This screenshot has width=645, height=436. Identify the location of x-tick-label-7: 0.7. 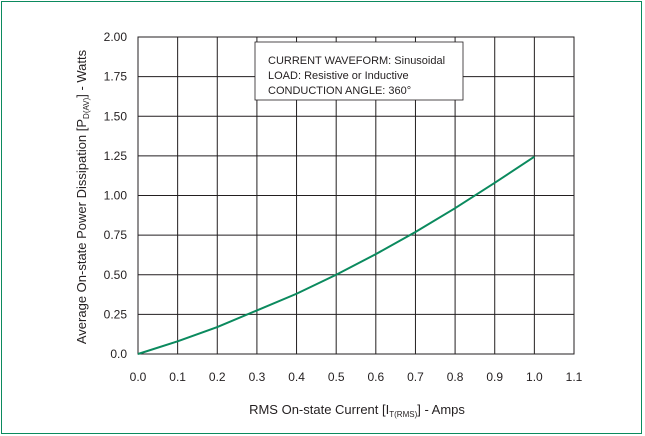
(415, 377).